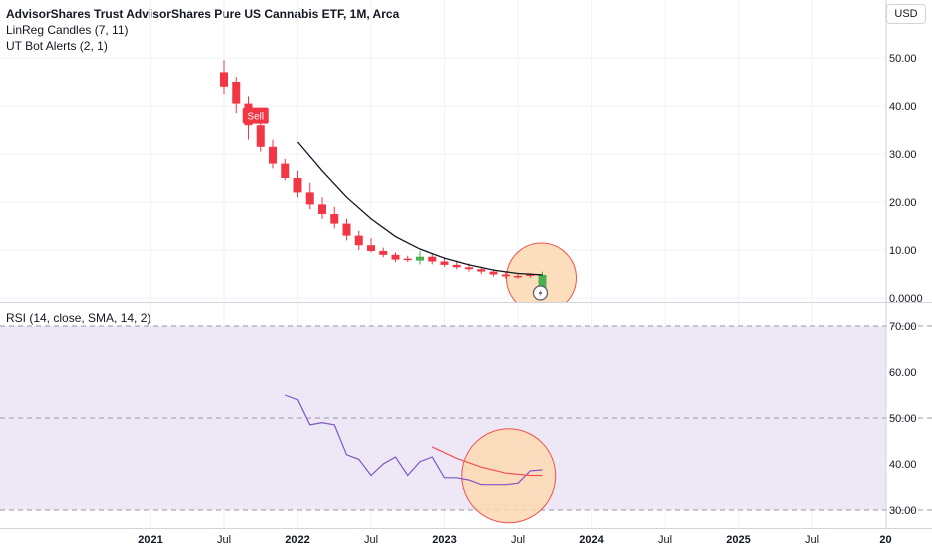  I want to click on time-axis-label: 2025, so click(738, 540).